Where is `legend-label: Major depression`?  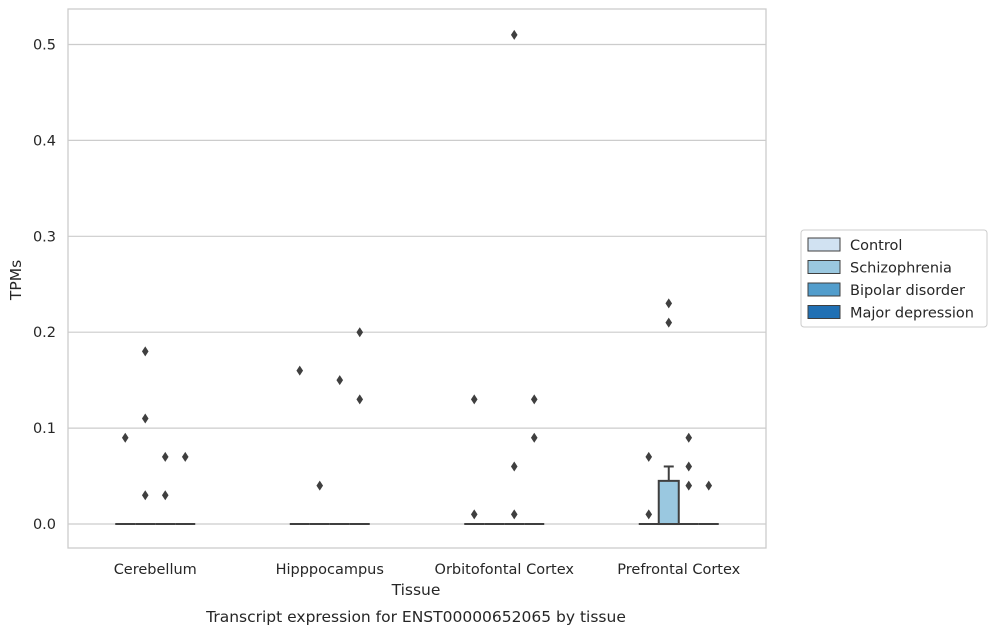 legend-label: Major depression is located at coordinates (912, 314).